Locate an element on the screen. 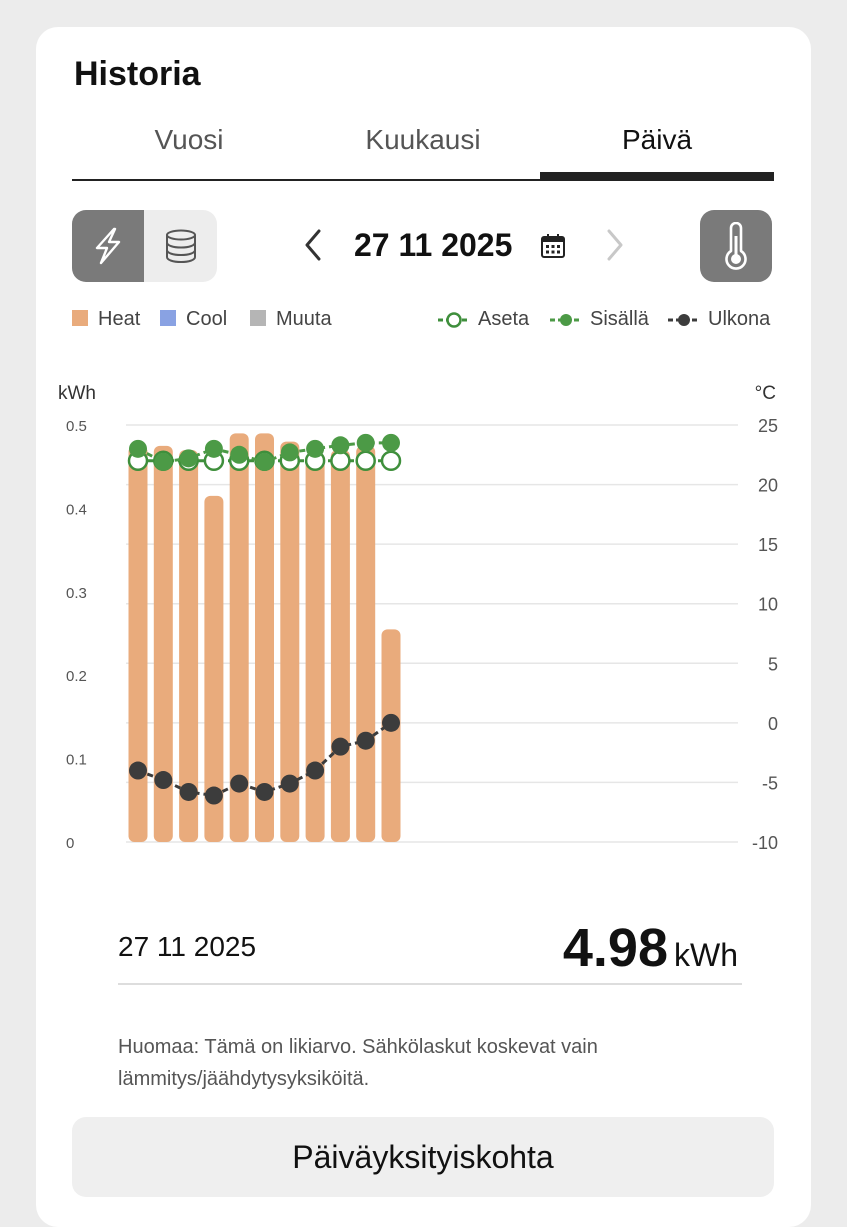 The width and height of the screenshot is (847, 1227). legend-other: Muuta is located at coordinates (291, 322).